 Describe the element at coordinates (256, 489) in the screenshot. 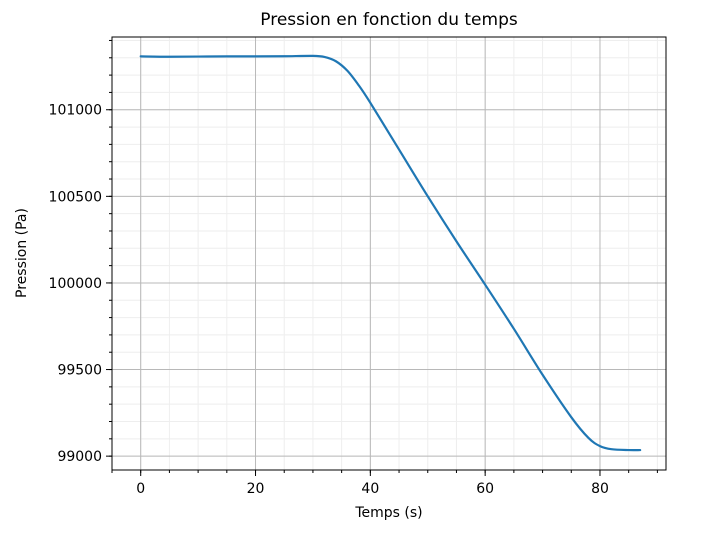

I see `x-tick-label: 20` at that location.